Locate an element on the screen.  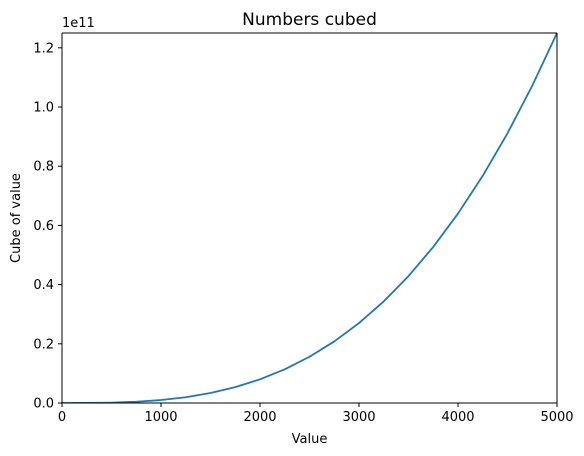
chart-title: Numbers cubed is located at coordinates (309, 20).